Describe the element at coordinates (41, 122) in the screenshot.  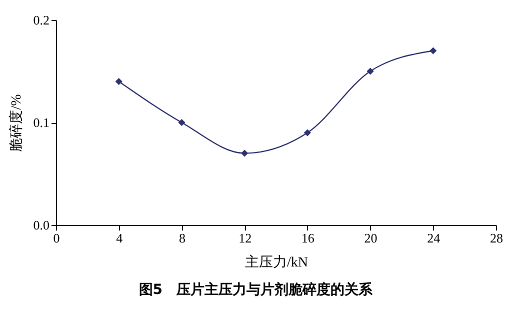
I see `y-tick-label: 0.1` at that location.